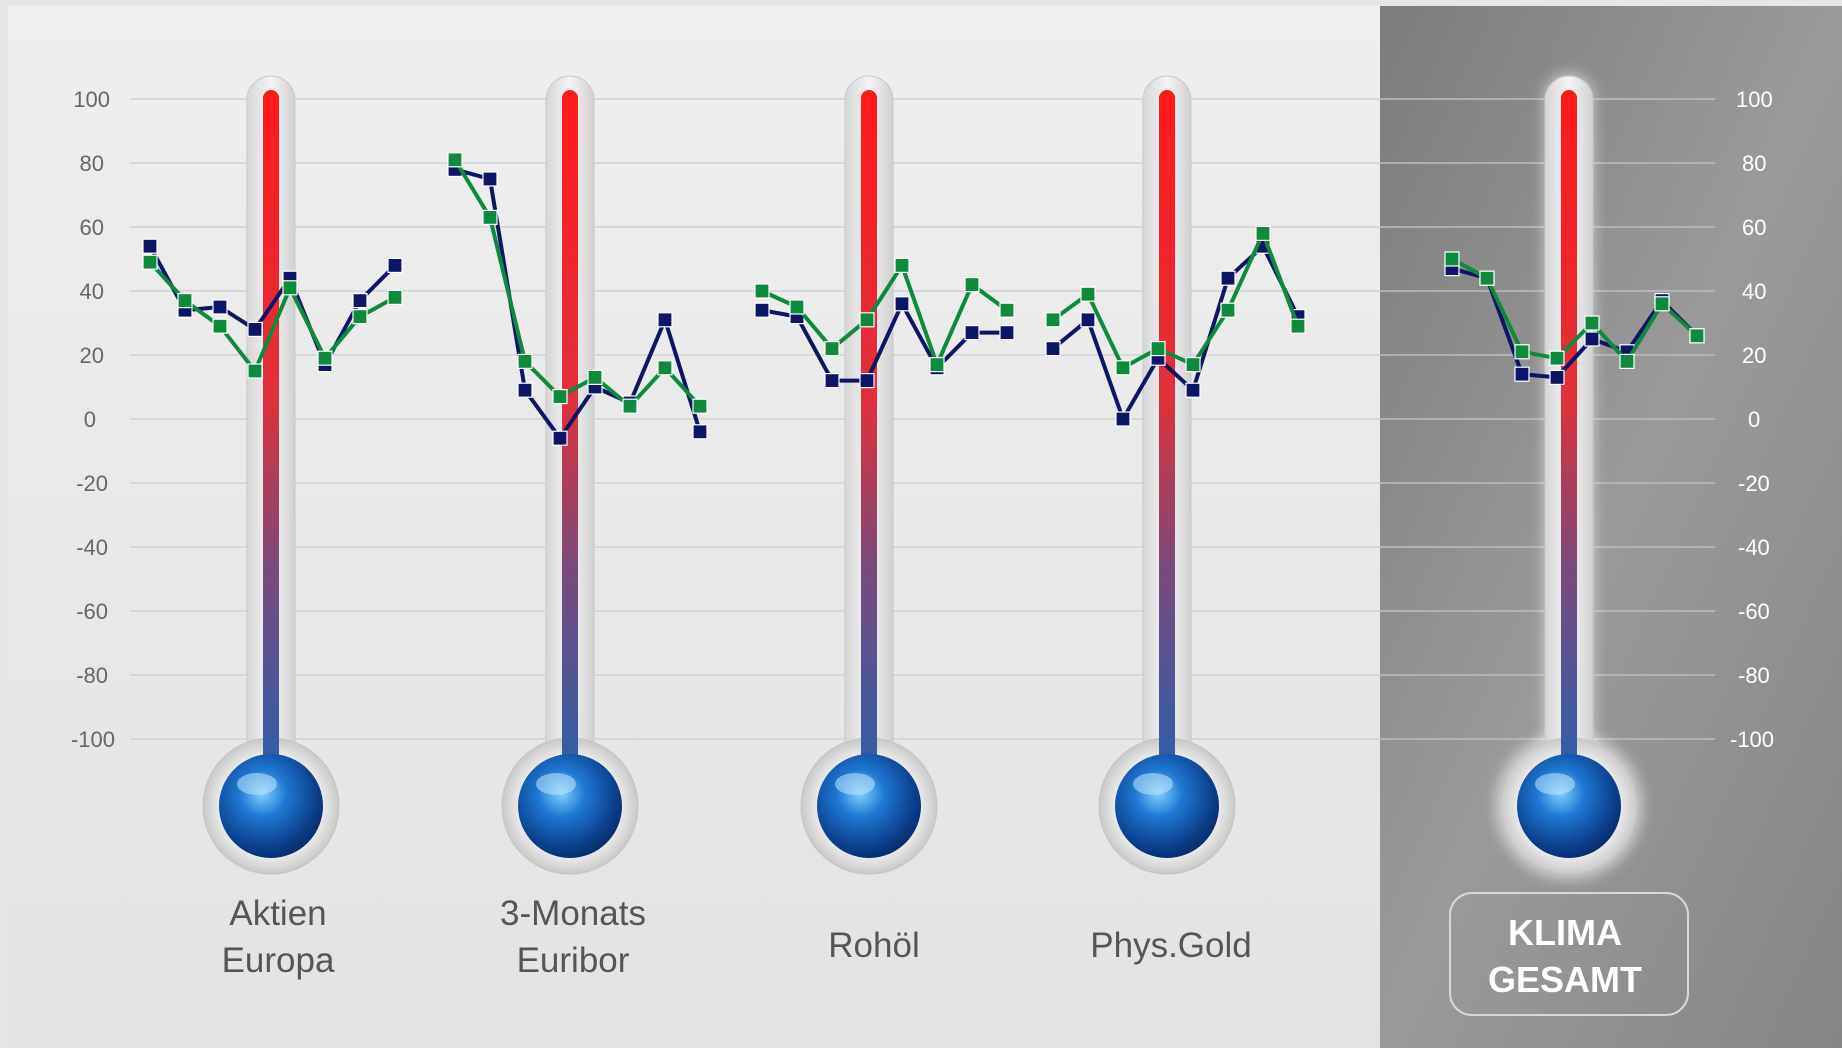 This screenshot has height=1048, width=1842. What do you see at coordinates (1752, 419) in the screenshot?
I see `y-axis-right: 100 80 60 40 20 0 -20 -40 -60 -80 -100` at bounding box center [1752, 419].